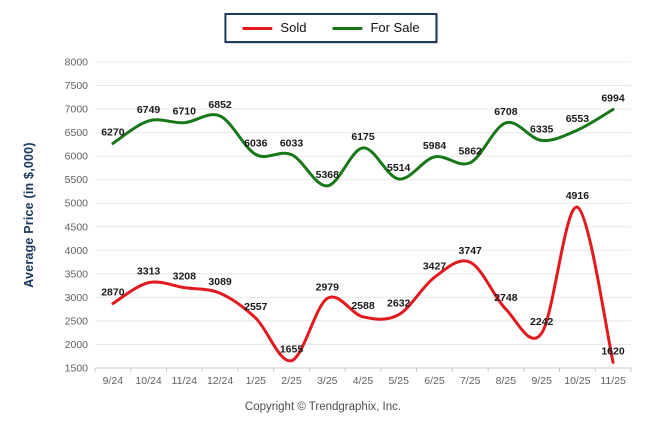 This screenshot has width=646, height=434. Describe the element at coordinates (471, 152) in the screenshot. I see `data-label-for-sale: 5862` at that location.